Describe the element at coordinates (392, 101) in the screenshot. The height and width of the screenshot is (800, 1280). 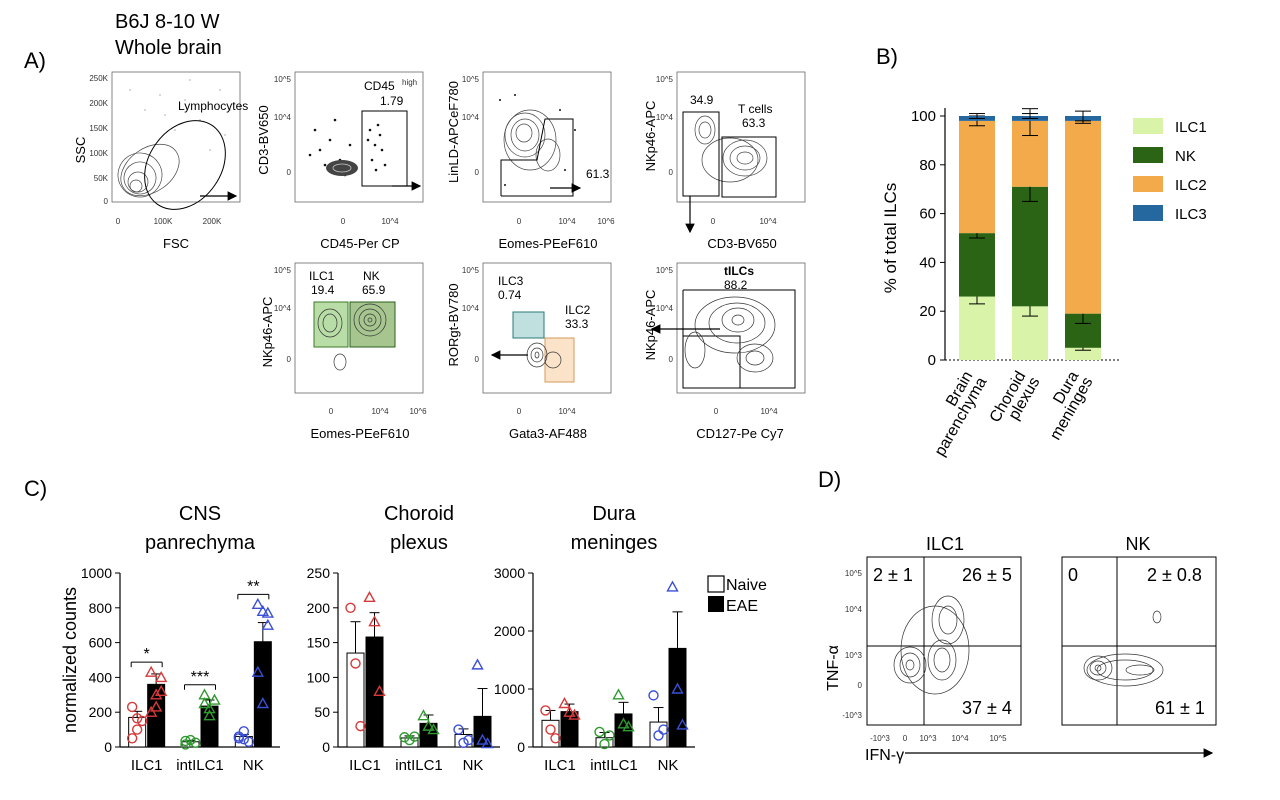
I see `gate-value-cd45: 1.79` at that location.